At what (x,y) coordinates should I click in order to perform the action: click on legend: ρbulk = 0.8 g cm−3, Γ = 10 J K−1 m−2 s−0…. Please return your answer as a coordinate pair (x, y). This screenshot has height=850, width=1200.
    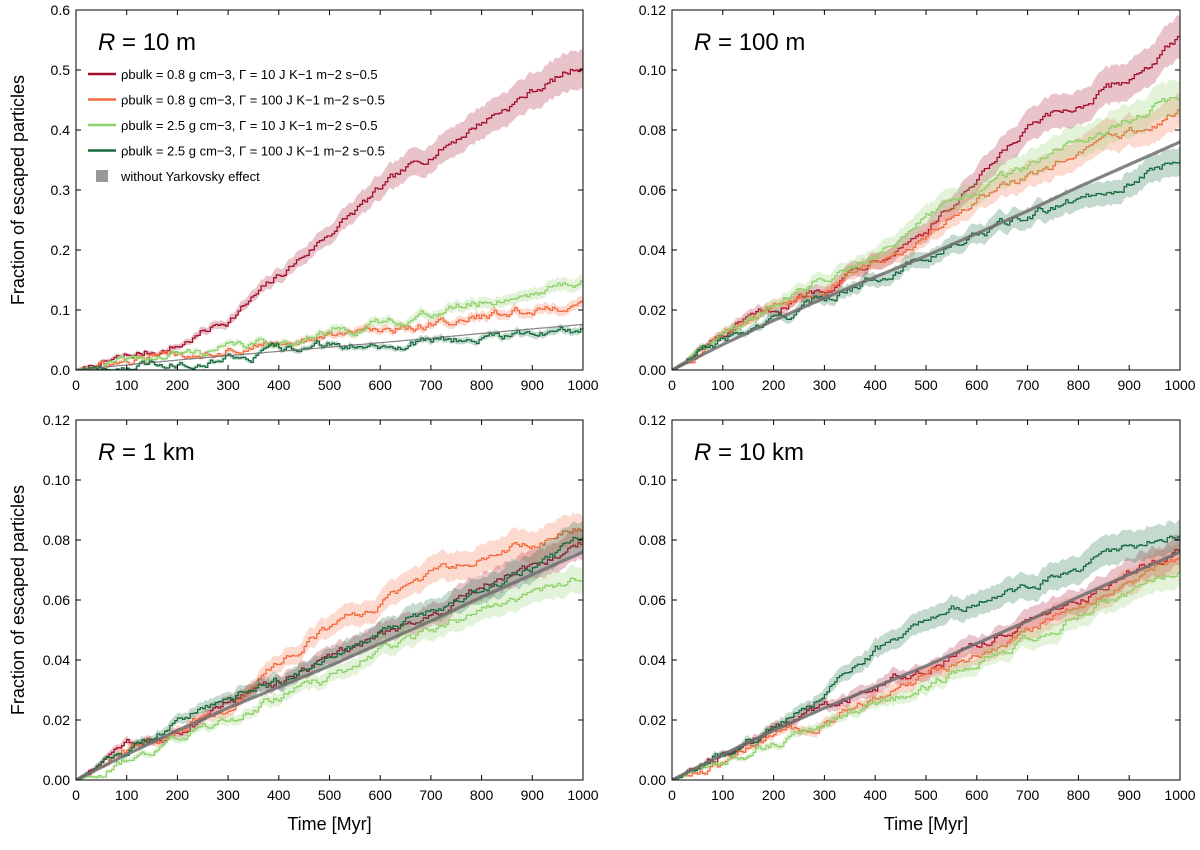
    Looking at the image, I should click on (236, 125).